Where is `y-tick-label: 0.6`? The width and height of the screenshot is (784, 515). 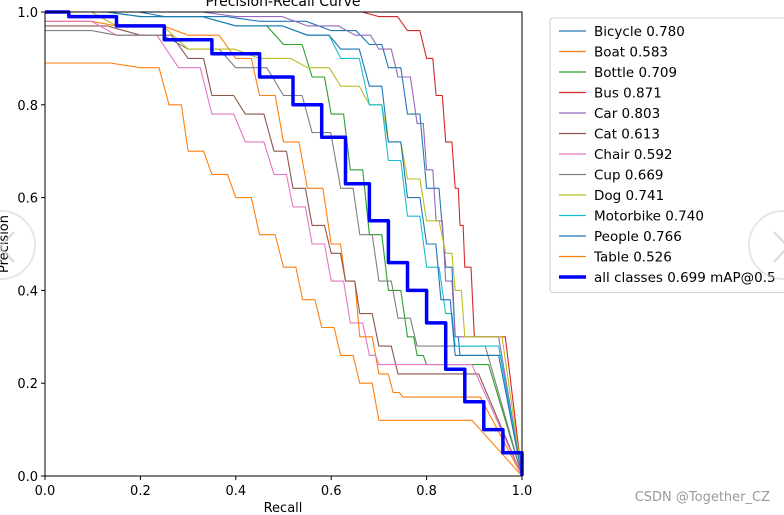
y-tick-label: 0.6 is located at coordinates (27, 199).